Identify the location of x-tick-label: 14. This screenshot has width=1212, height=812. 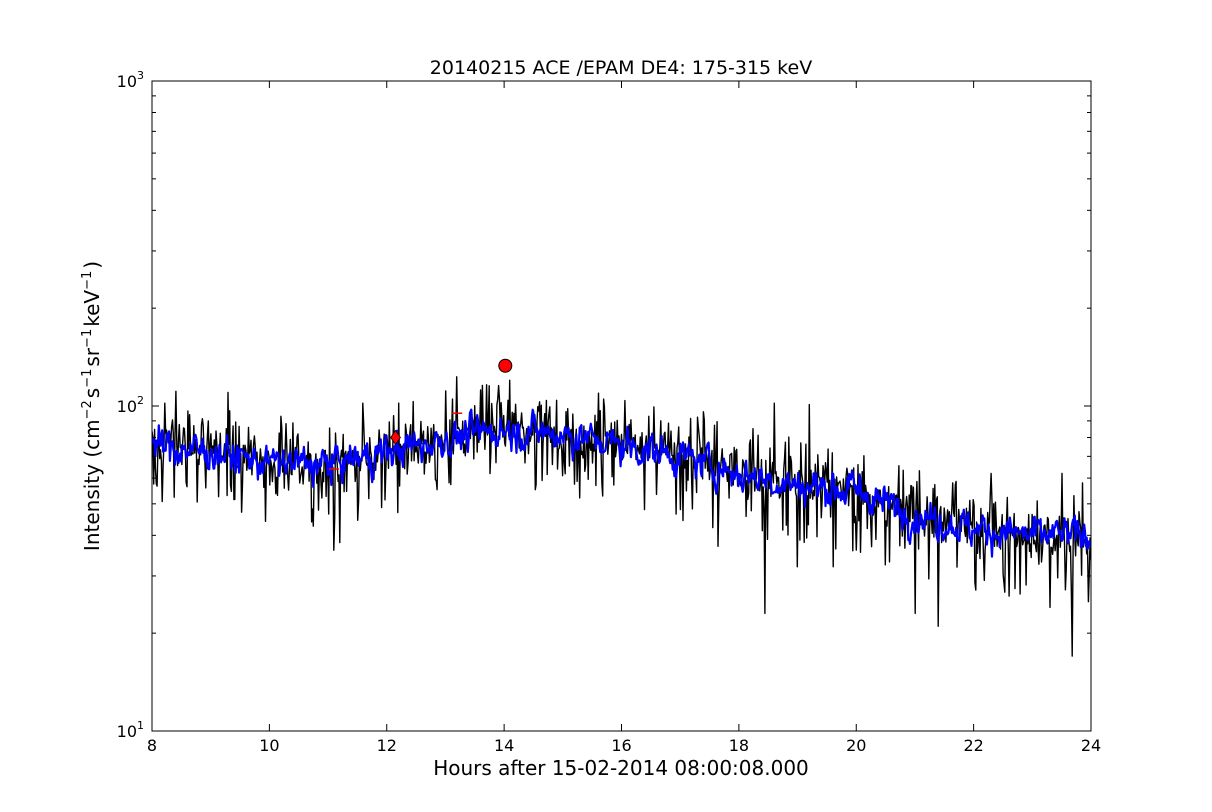
(504, 745).